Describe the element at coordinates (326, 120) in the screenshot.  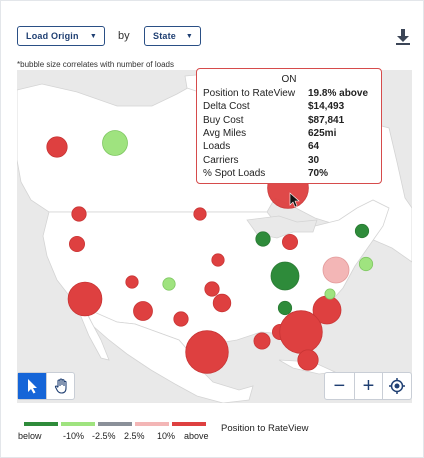
I see `tooltip-value: $87,841` at that location.